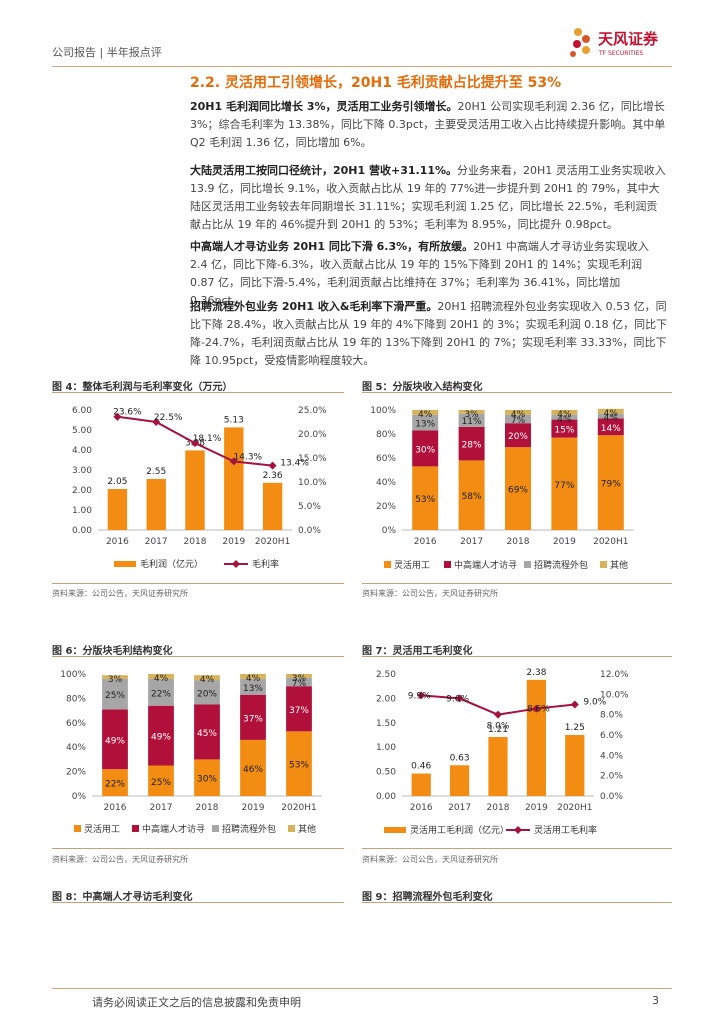  Describe the element at coordinates (421, 767) in the screenshot. I see `bar-value-label: 0.46` at that location.